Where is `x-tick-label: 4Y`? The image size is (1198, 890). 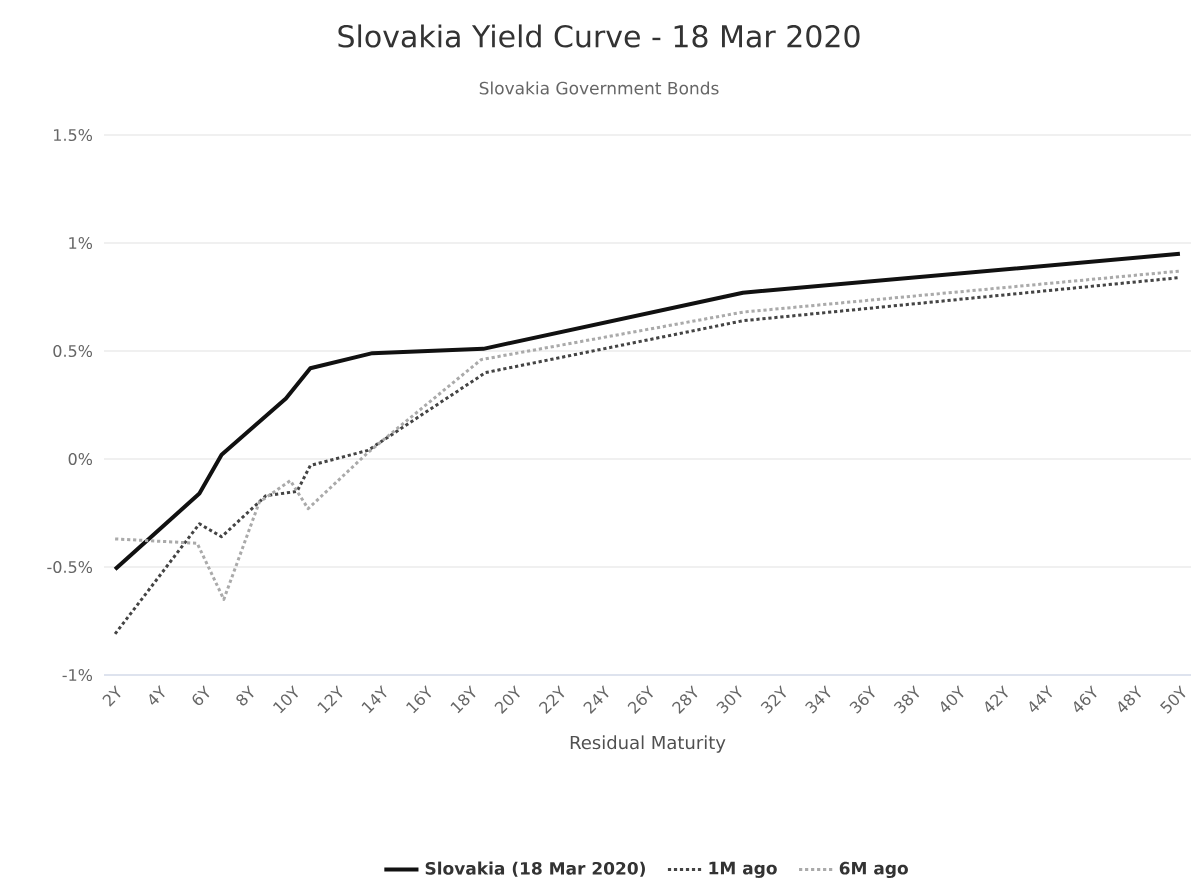
x-tick-label: 4Y is located at coordinates (157, 694).